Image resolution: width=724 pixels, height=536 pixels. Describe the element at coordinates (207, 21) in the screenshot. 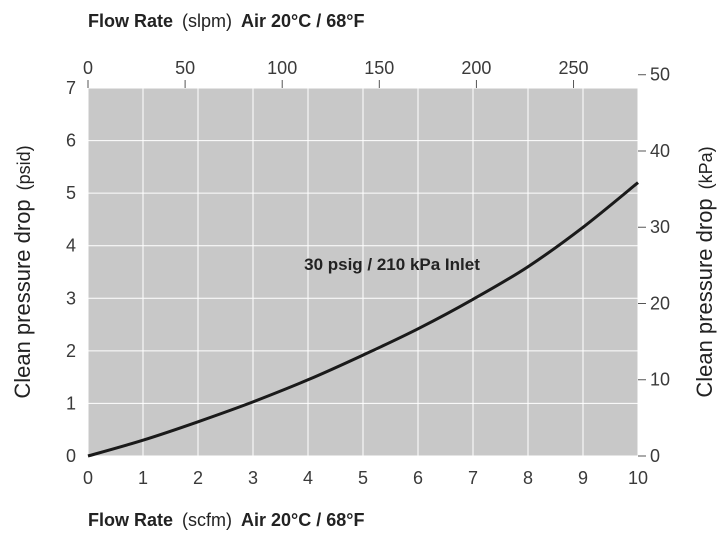

I see `top-axis-title-unit: (slpm)` at that location.